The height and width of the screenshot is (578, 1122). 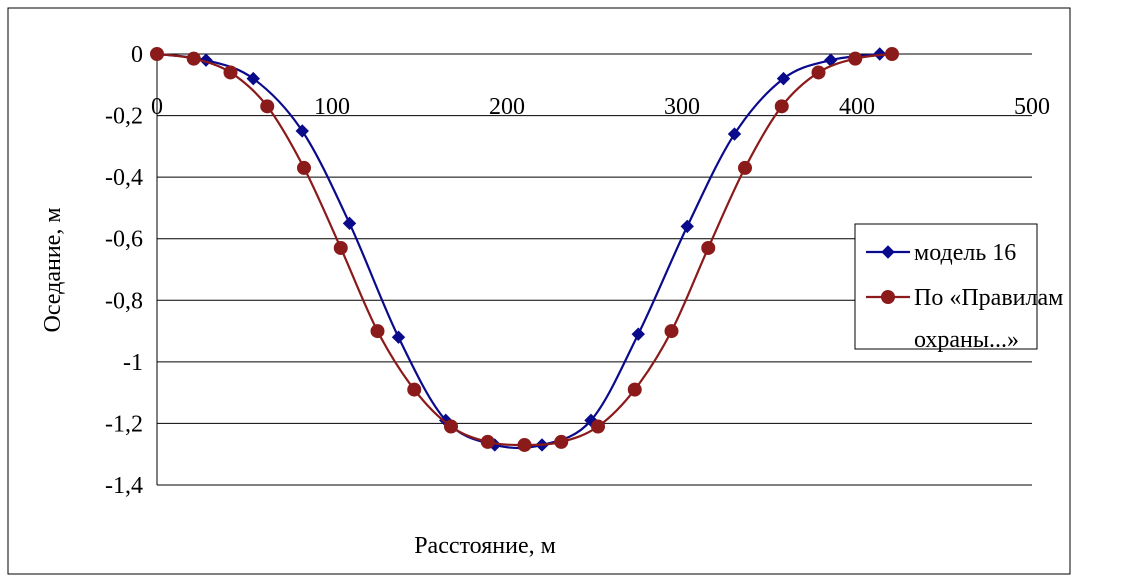 What do you see at coordinates (124, 486) in the screenshot?
I see `y-tick-label: -1,4` at bounding box center [124, 486].